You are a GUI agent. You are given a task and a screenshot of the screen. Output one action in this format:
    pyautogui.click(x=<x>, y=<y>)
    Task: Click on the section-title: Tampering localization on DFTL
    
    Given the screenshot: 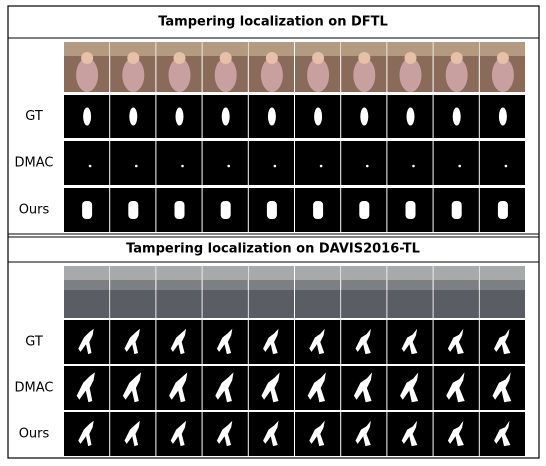 What is the action you would take?
    pyautogui.click(x=273, y=22)
    